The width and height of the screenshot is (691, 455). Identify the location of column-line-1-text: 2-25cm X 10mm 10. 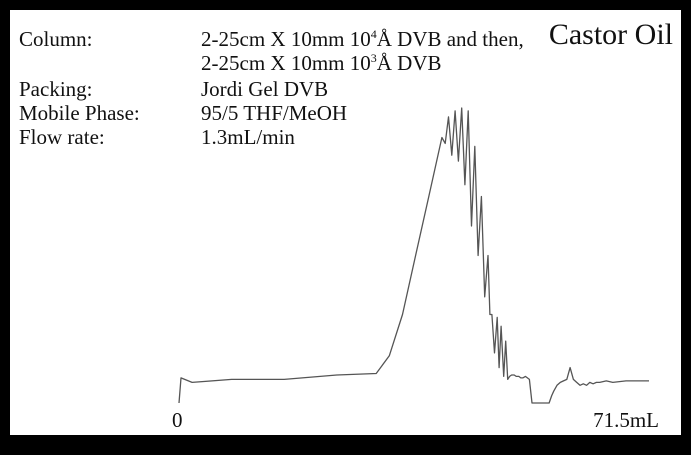
(286, 39).